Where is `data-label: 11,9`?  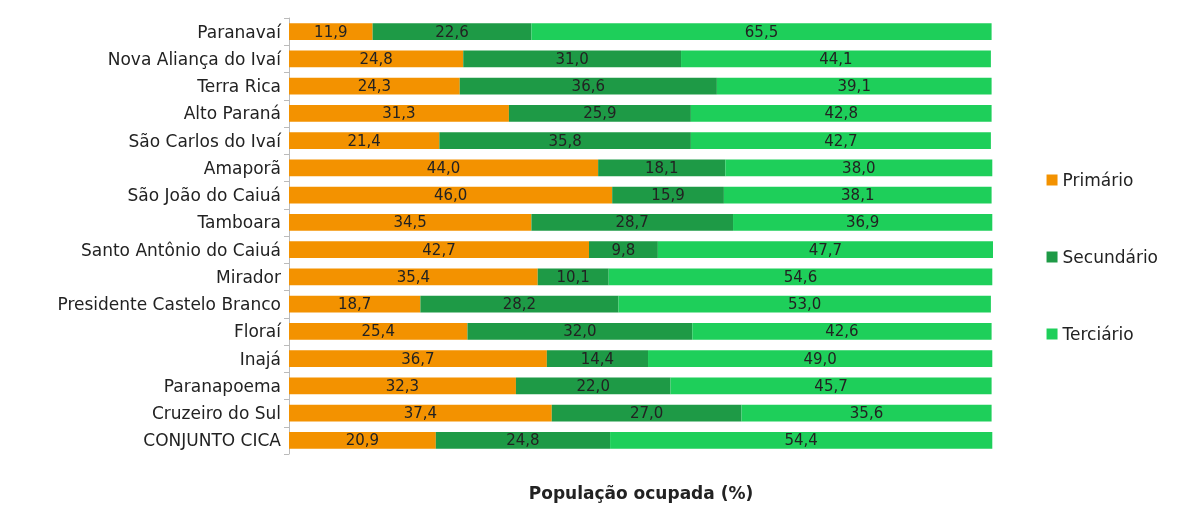 data-label: 11,9 is located at coordinates (331, 31).